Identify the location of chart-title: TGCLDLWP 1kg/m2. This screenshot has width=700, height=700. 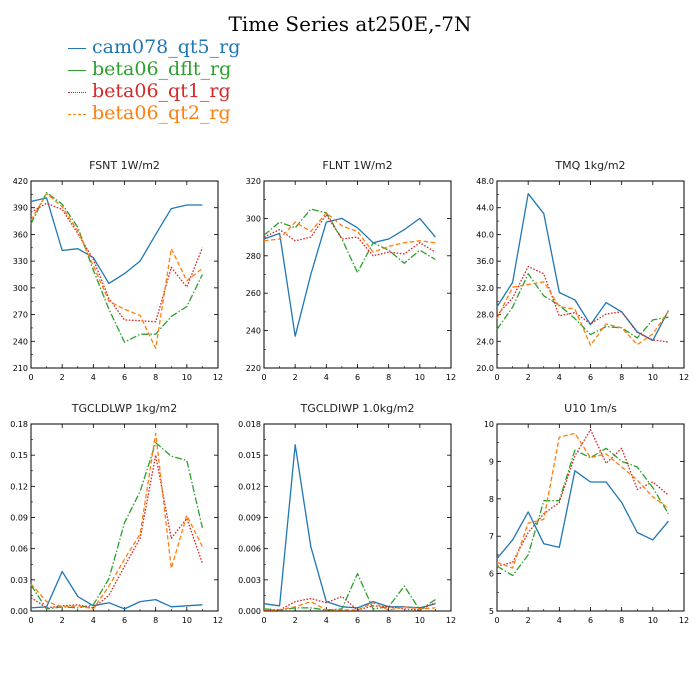
(124, 408).